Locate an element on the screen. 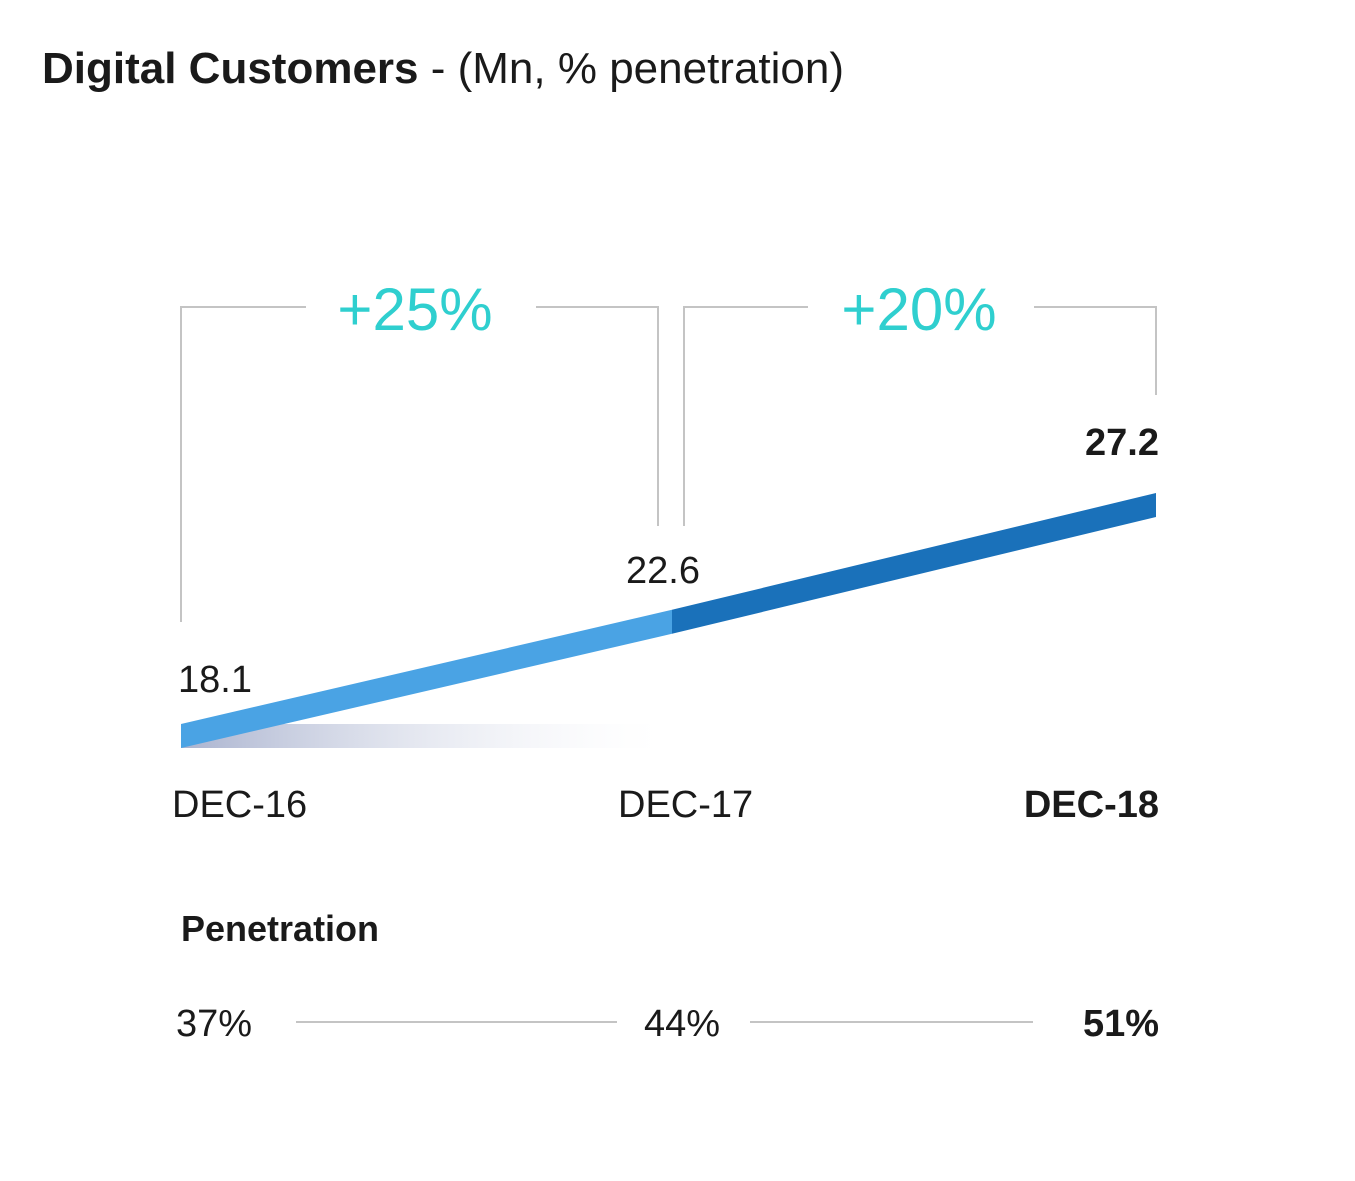  data-label-2: 22.6 is located at coordinates (663, 571).